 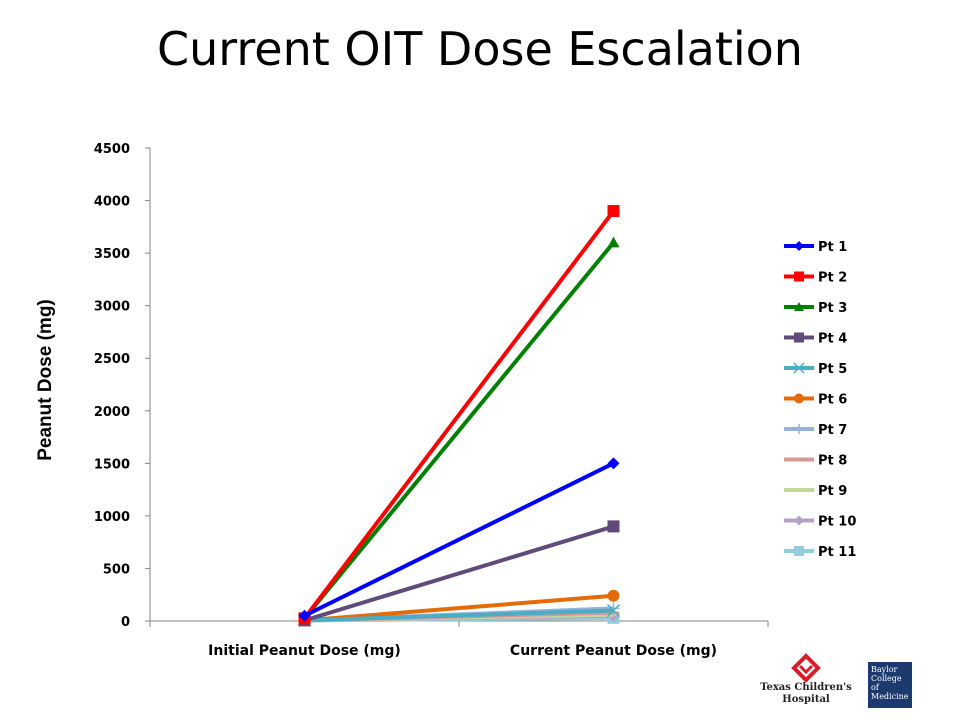 I want to click on legend-label: Pt 6, so click(x=832, y=400).